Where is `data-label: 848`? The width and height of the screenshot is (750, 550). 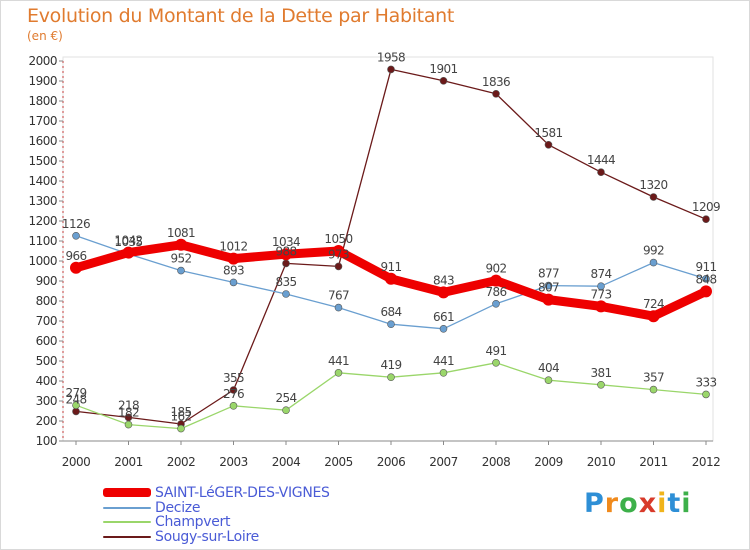
data-label: 848 is located at coordinates (705, 279).